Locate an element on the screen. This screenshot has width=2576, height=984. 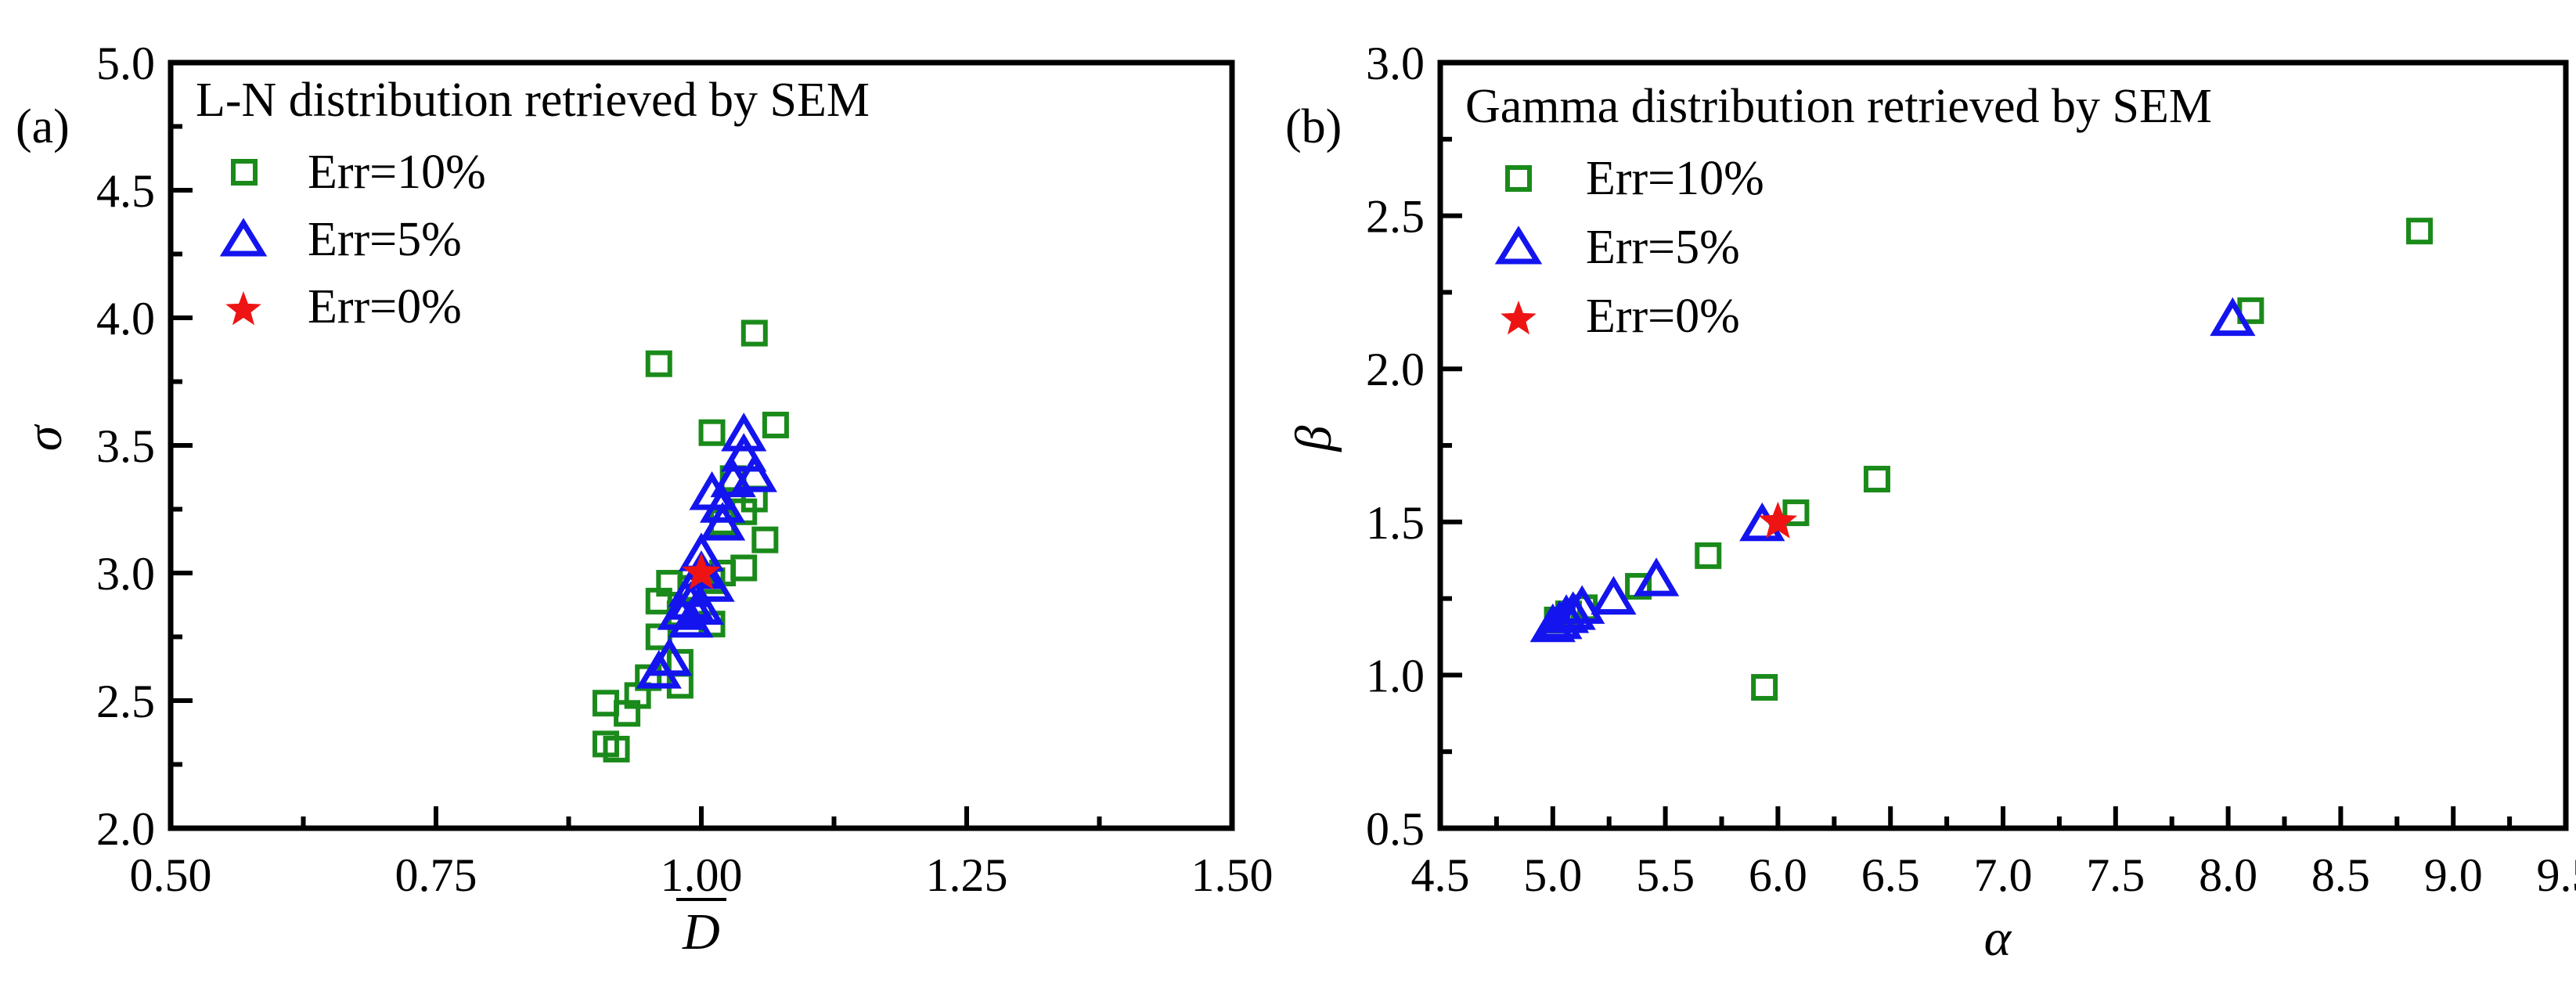
panel-a-y-axis-label: σ is located at coordinates (44, 437).